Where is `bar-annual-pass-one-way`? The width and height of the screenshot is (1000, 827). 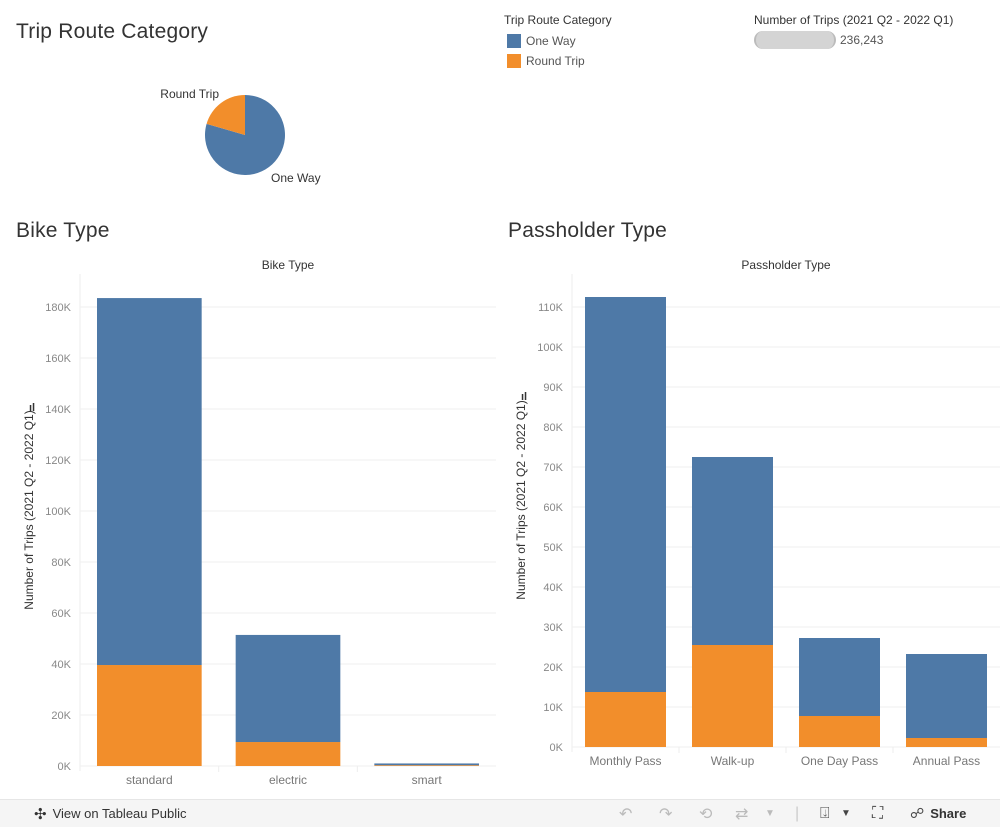
bar-annual-pass-one-way is located at coordinates (946, 696).